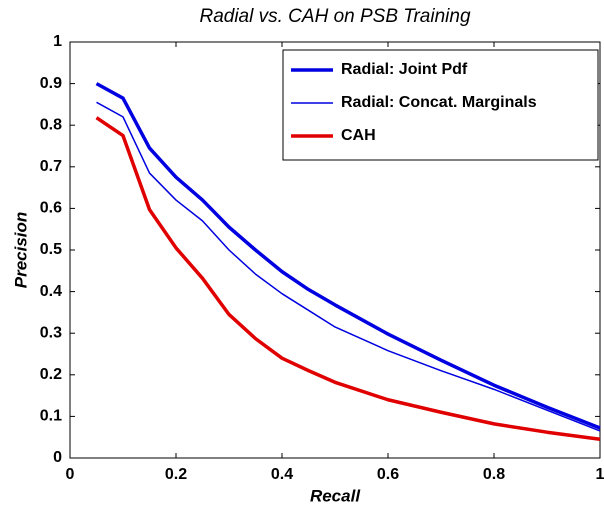  I want to click on legend-box, so click(440, 105).